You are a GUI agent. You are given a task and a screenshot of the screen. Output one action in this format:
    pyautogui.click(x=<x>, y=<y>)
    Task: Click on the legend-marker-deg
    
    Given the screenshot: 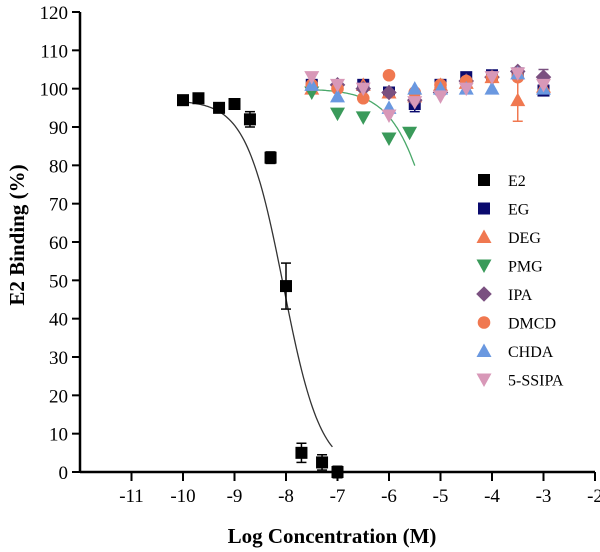 What is the action you would take?
    pyautogui.click(x=484, y=236)
    